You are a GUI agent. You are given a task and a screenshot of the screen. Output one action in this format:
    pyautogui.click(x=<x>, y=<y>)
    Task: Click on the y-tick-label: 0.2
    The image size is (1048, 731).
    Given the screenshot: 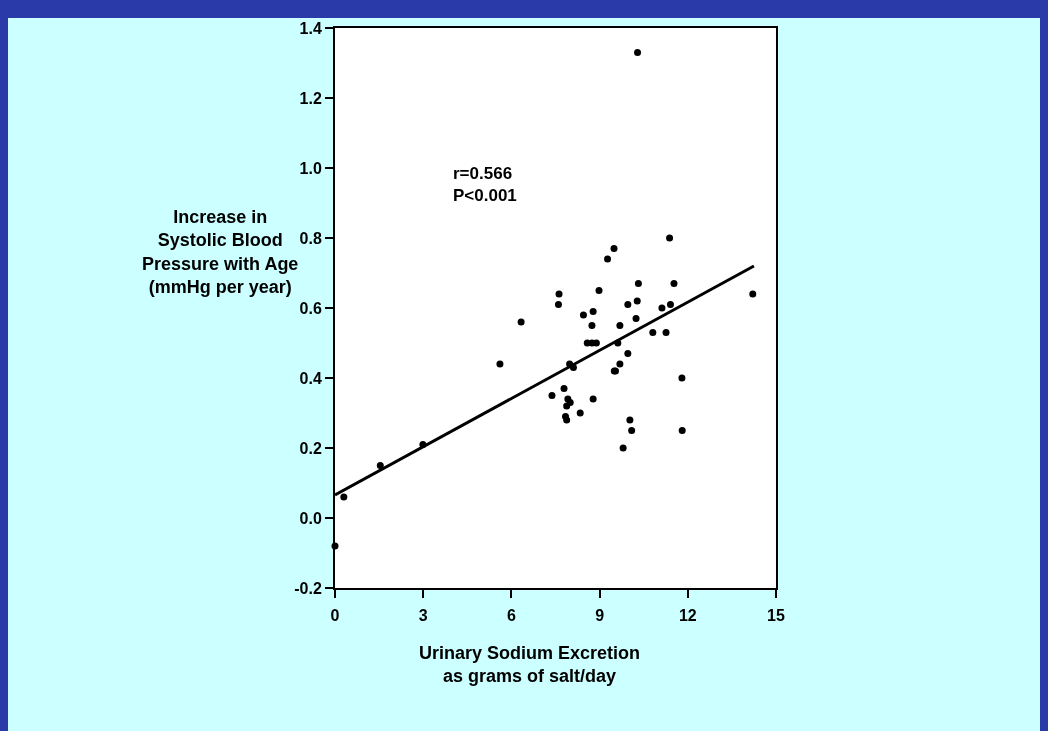 What is the action you would take?
    pyautogui.click(x=310, y=448)
    